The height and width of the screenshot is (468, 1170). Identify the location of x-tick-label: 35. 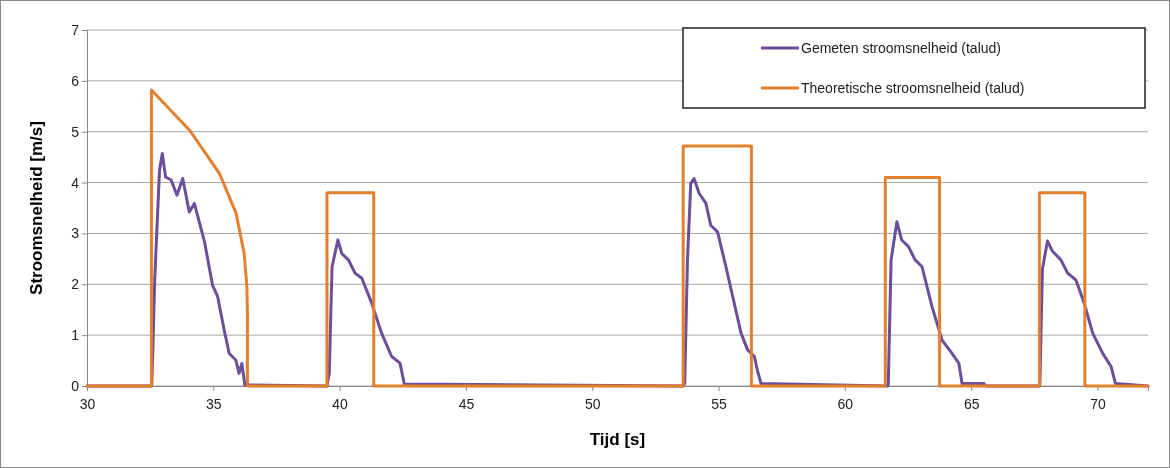
(214, 404).